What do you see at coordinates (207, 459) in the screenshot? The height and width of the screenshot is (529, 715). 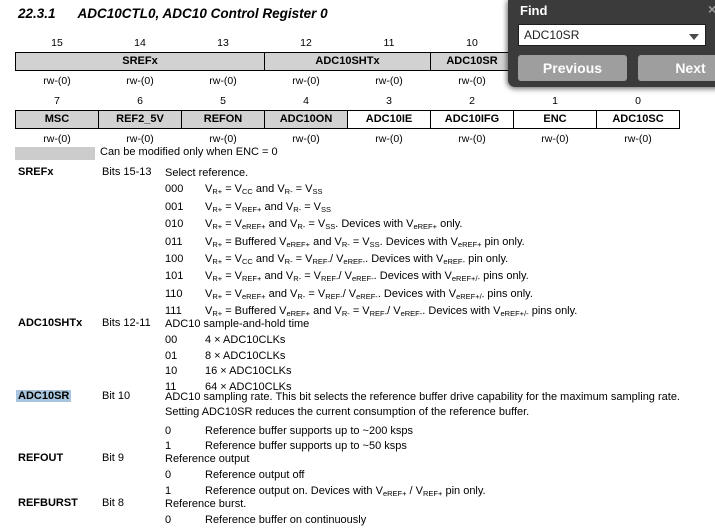 I see `field-description: Reference output` at bounding box center [207, 459].